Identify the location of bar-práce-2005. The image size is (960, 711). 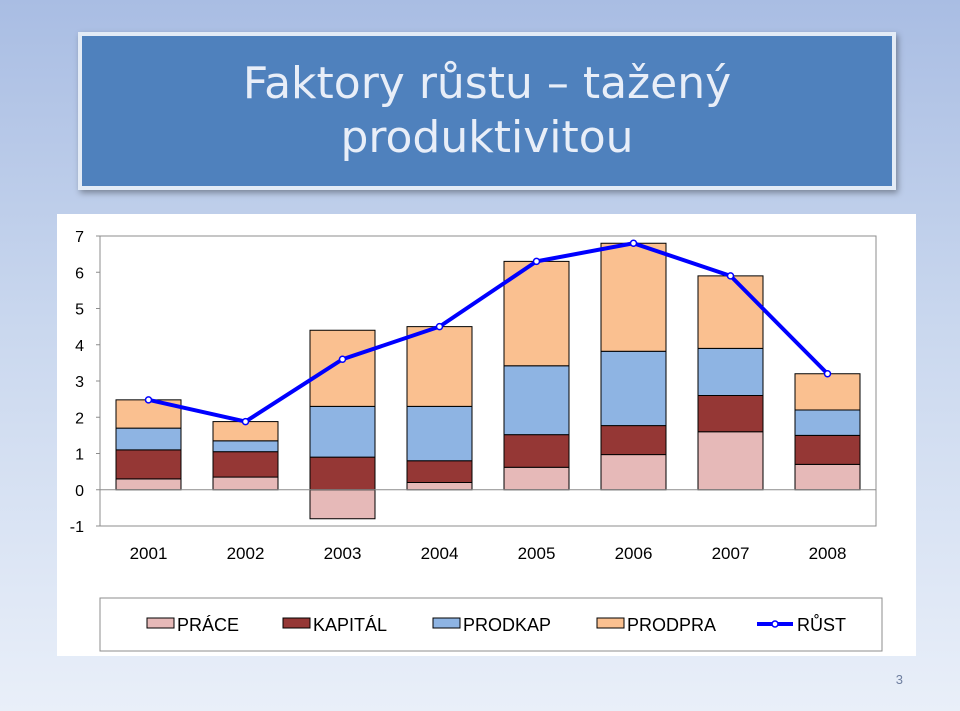
(536, 478).